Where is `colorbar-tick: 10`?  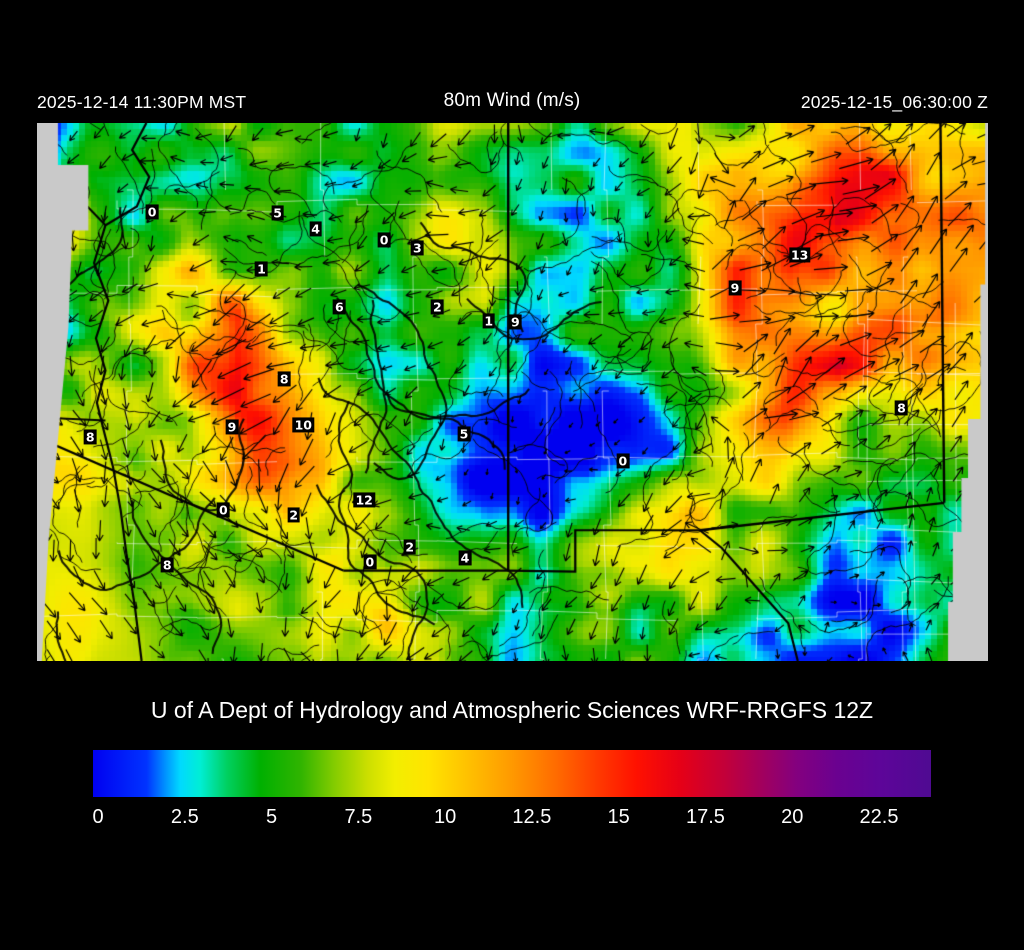
colorbar-tick: 10 is located at coordinates (445, 817).